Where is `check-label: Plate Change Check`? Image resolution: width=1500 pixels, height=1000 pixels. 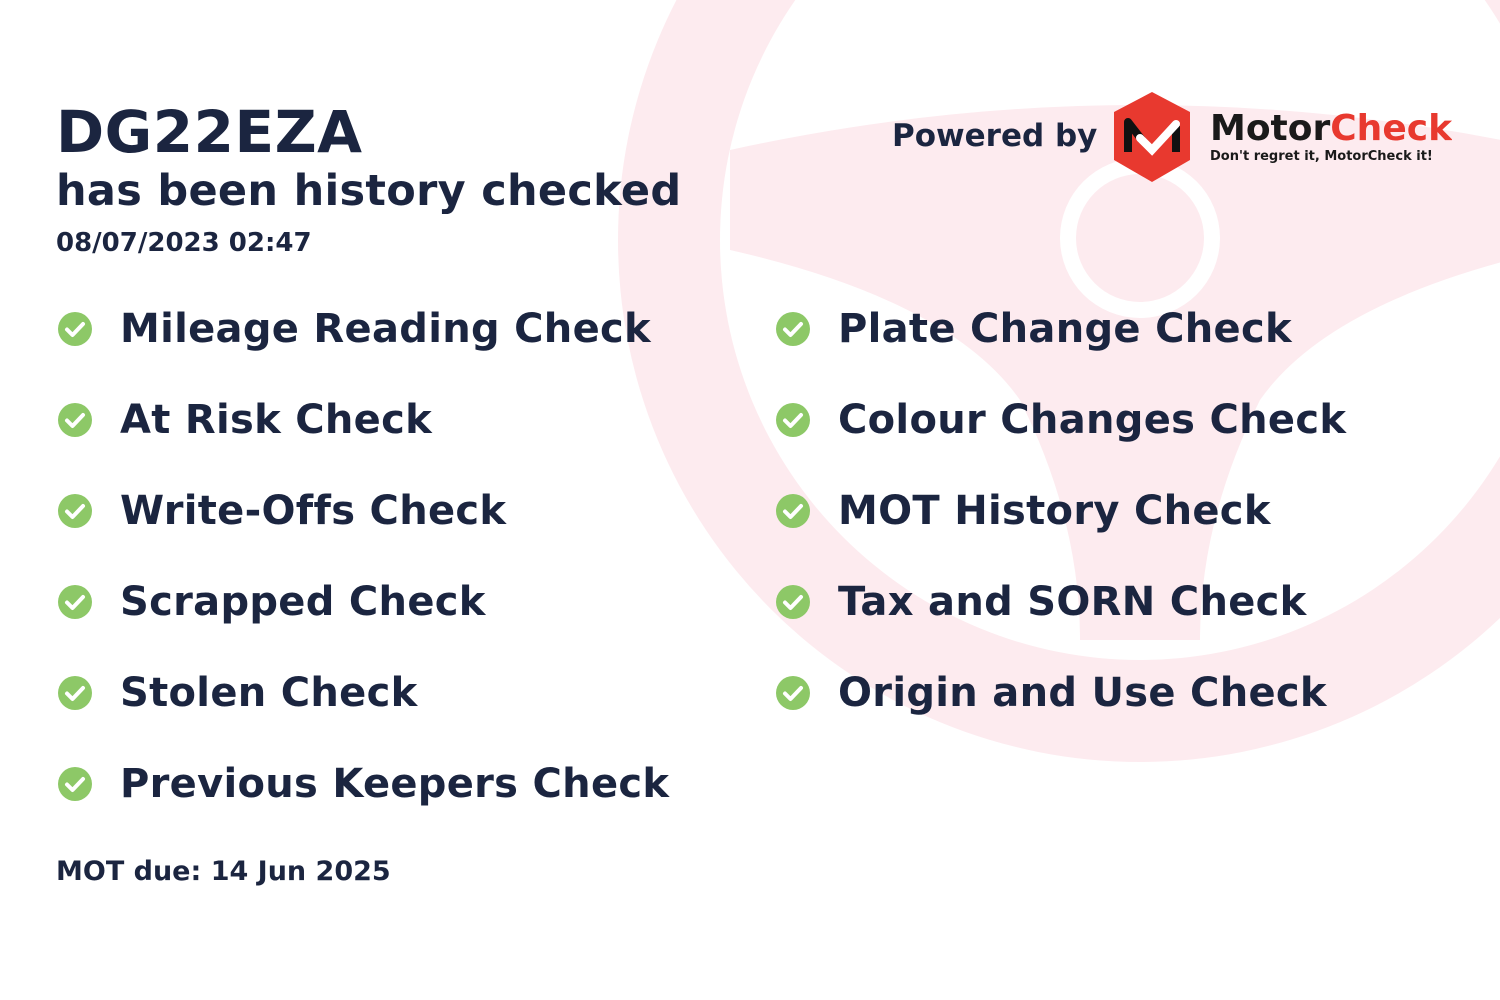
check-label: Plate Change Check is located at coordinates (1065, 329).